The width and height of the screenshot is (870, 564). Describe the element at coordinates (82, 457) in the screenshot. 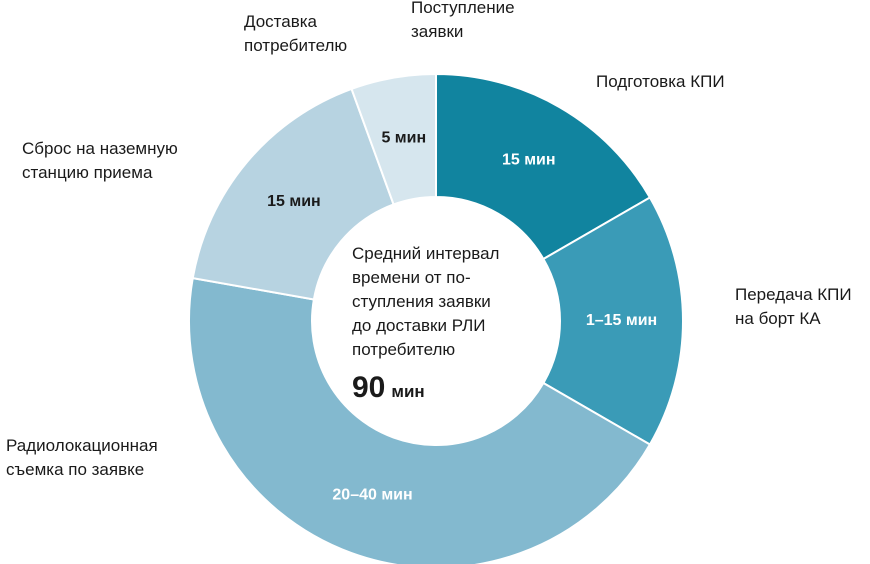

I see `label-radar-survey: Радиолокационная съемка по заявке` at that location.